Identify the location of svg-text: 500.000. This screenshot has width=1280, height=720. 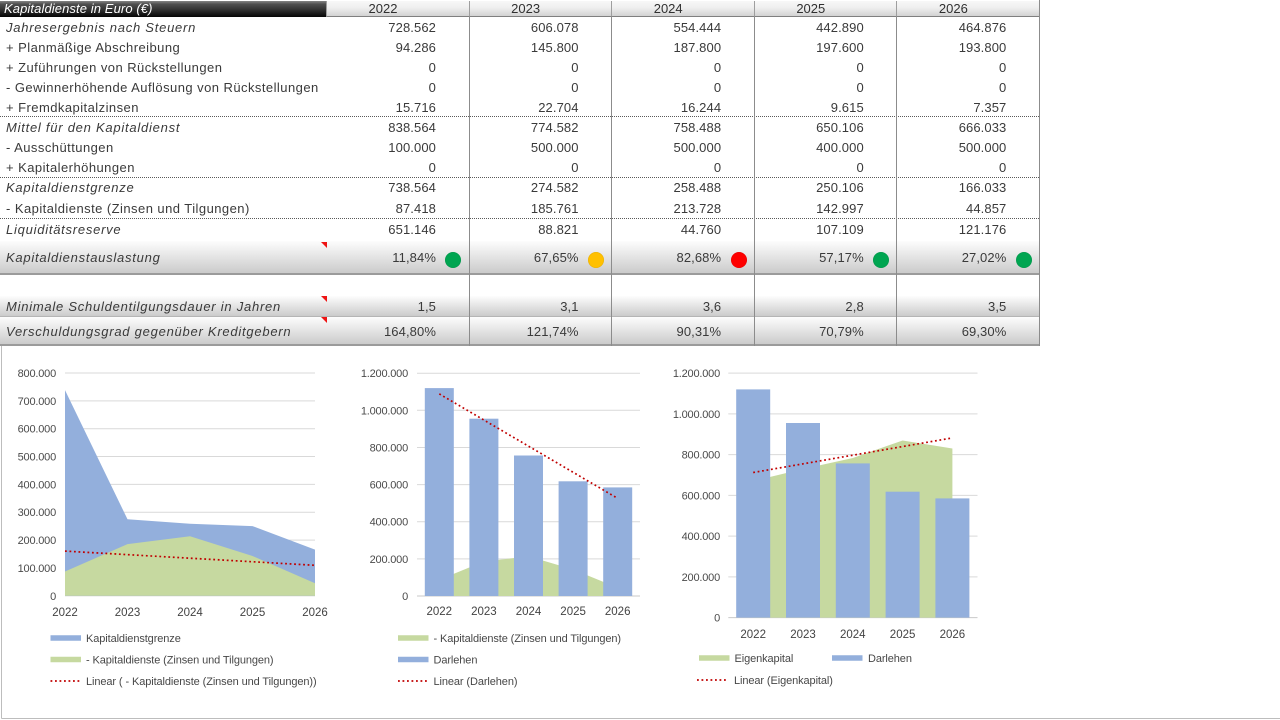
(37, 458).